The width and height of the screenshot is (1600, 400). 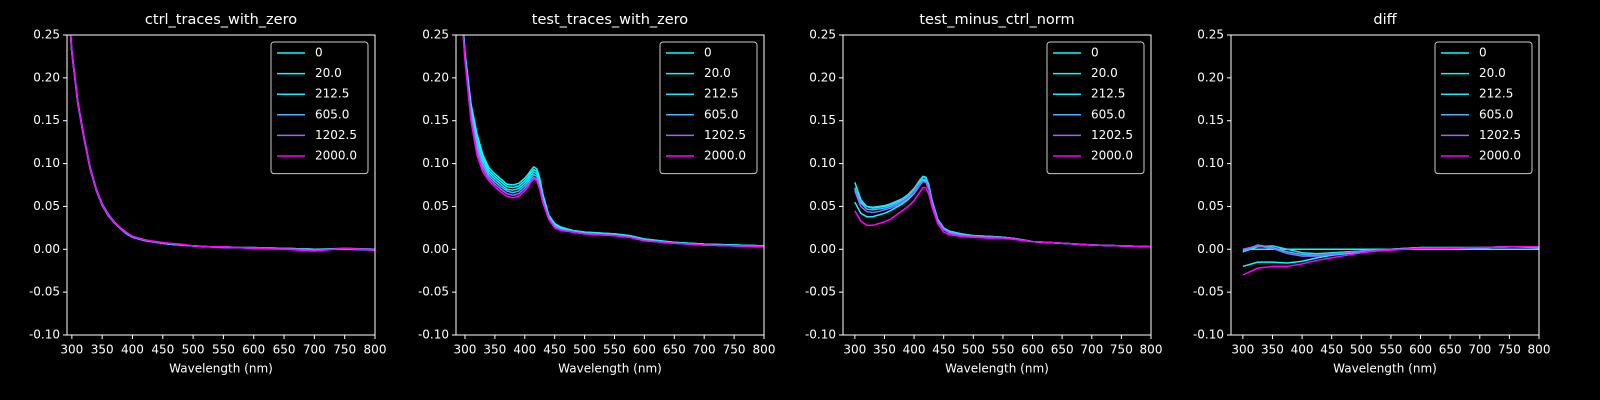 What do you see at coordinates (1385, 20) in the screenshot?
I see `subplot-title: diff` at bounding box center [1385, 20].